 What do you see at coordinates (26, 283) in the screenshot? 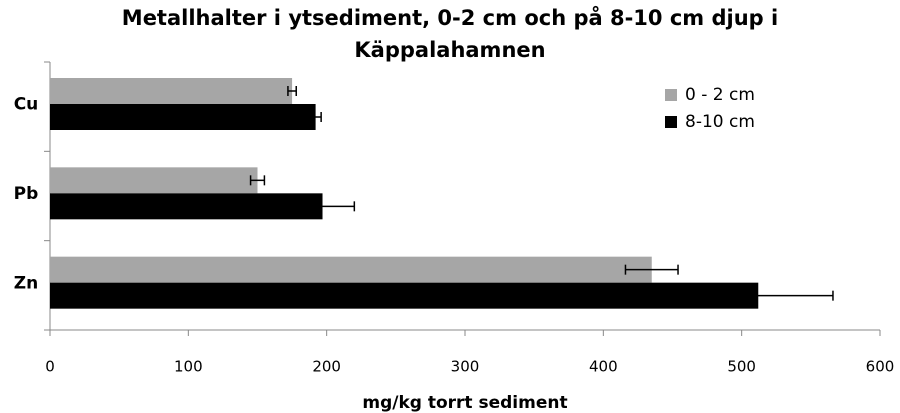
I see `y-tick-label: Zn` at bounding box center [26, 283].